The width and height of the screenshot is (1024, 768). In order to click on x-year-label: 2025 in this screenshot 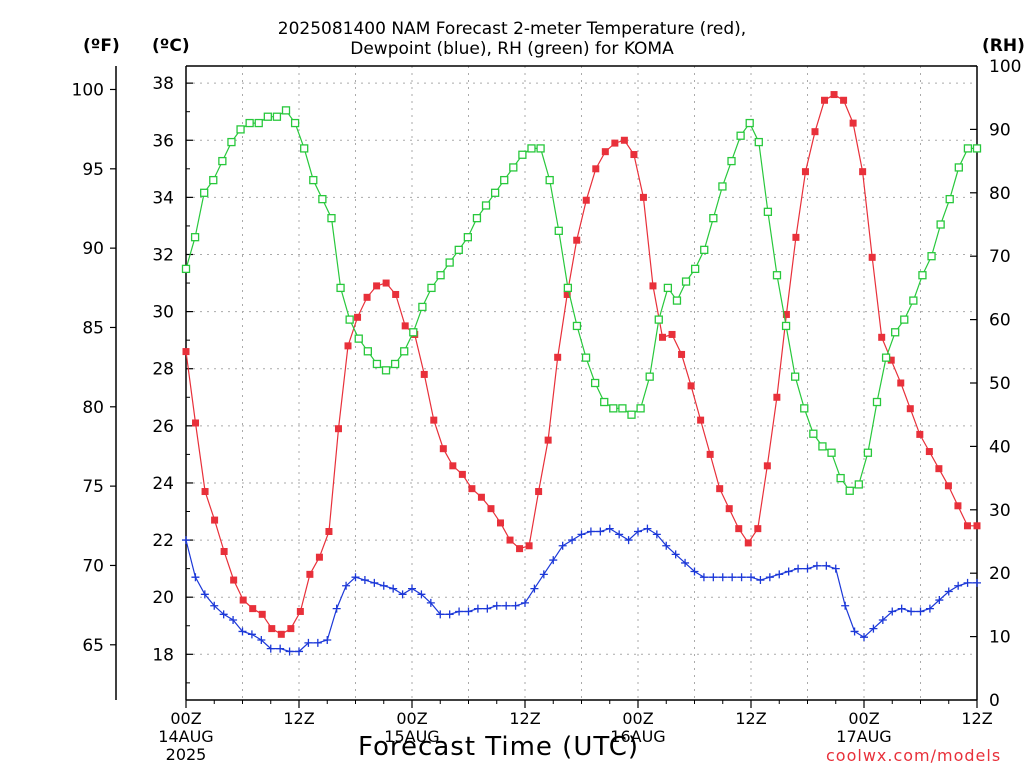, I will do `click(186, 754)`.